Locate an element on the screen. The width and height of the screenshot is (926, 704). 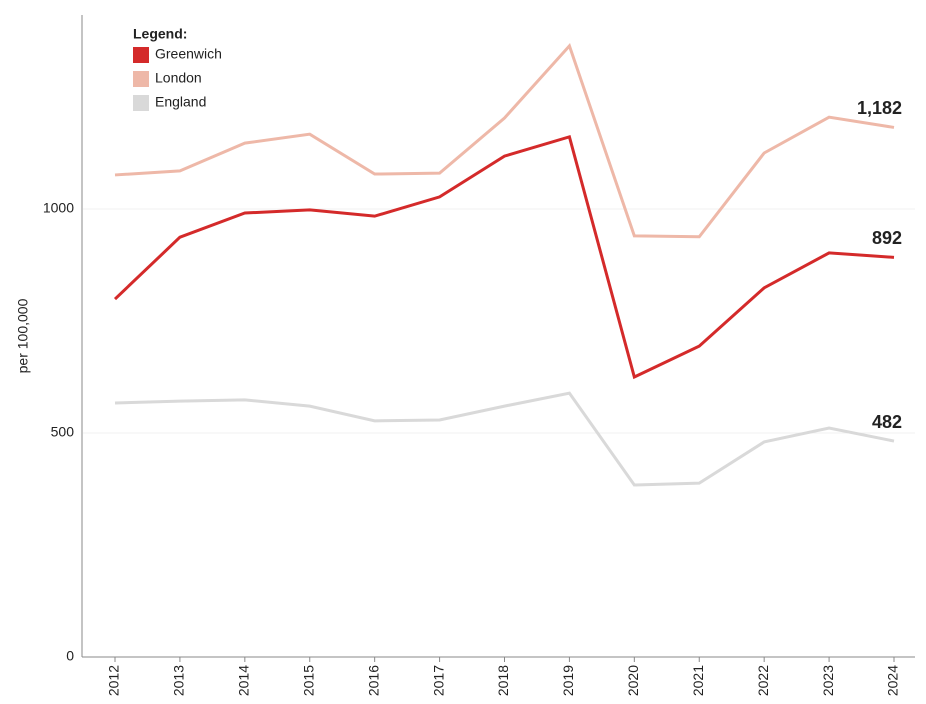
x-tick-label: 2014 is located at coordinates (244, 680).